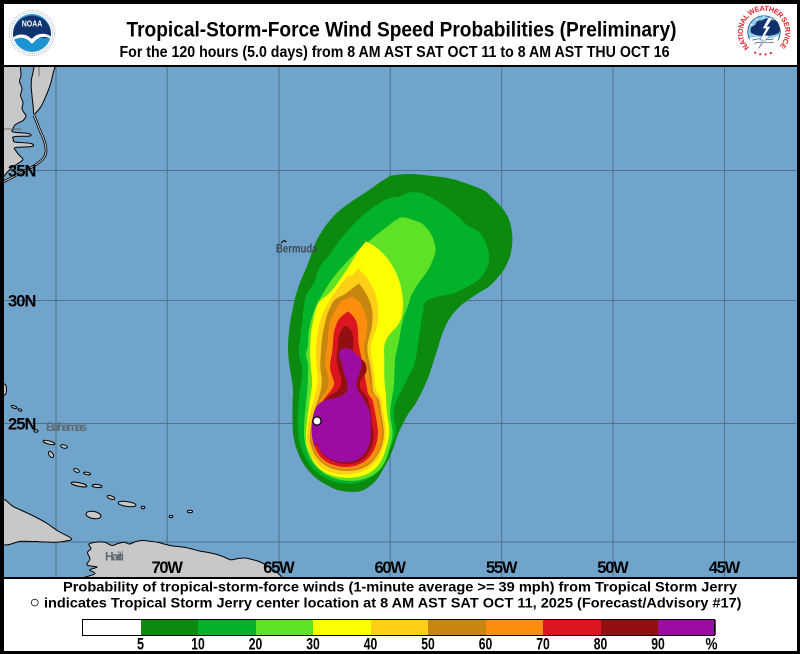 This screenshot has width=800, height=654. What do you see at coordinates (502, 568) in the screenshot?
I see `svg-text: 55W` at bounding box center [502, 568].